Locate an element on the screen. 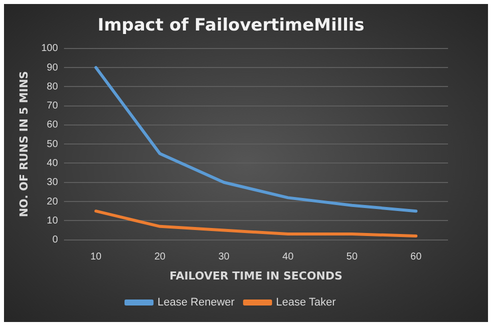 The width and height of the screenshot is (492, 326). x-tick-label: 20 is located at coordinates (160, 257).